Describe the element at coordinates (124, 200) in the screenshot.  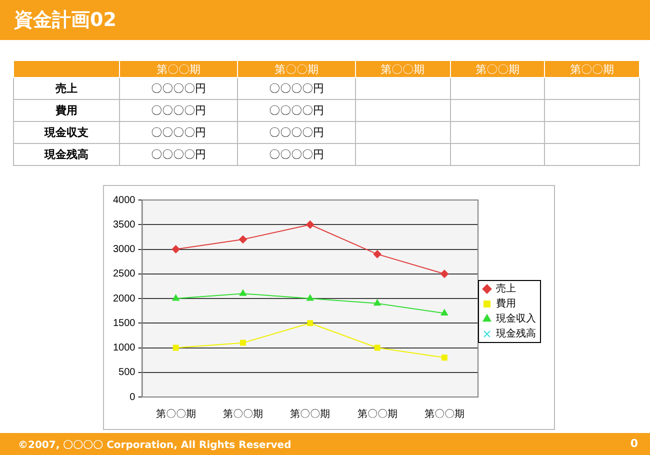
I see `y-tick-label: 4000` at that location.